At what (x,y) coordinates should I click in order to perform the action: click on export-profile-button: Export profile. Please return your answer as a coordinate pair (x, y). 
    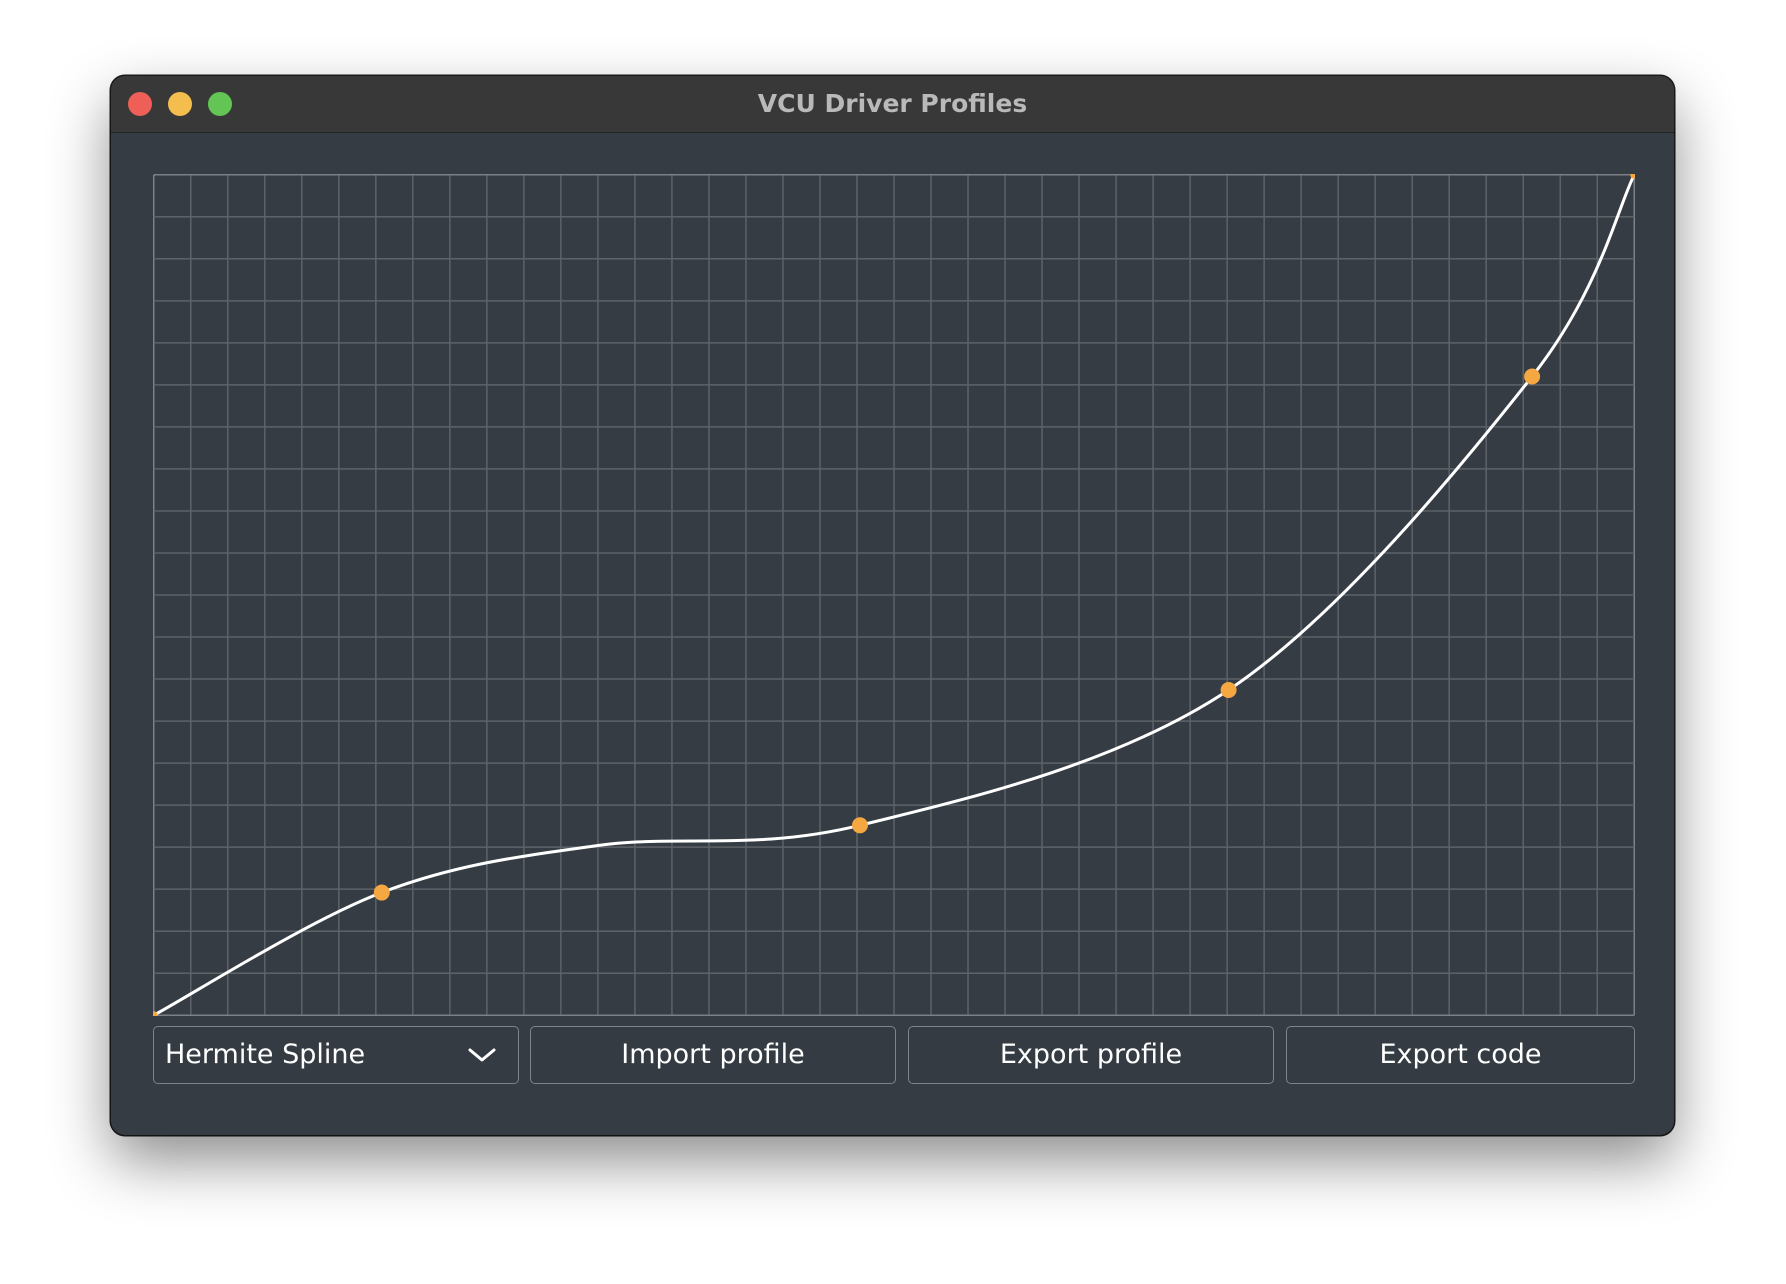
    Looking at the image, I should click on (1091, 1055).